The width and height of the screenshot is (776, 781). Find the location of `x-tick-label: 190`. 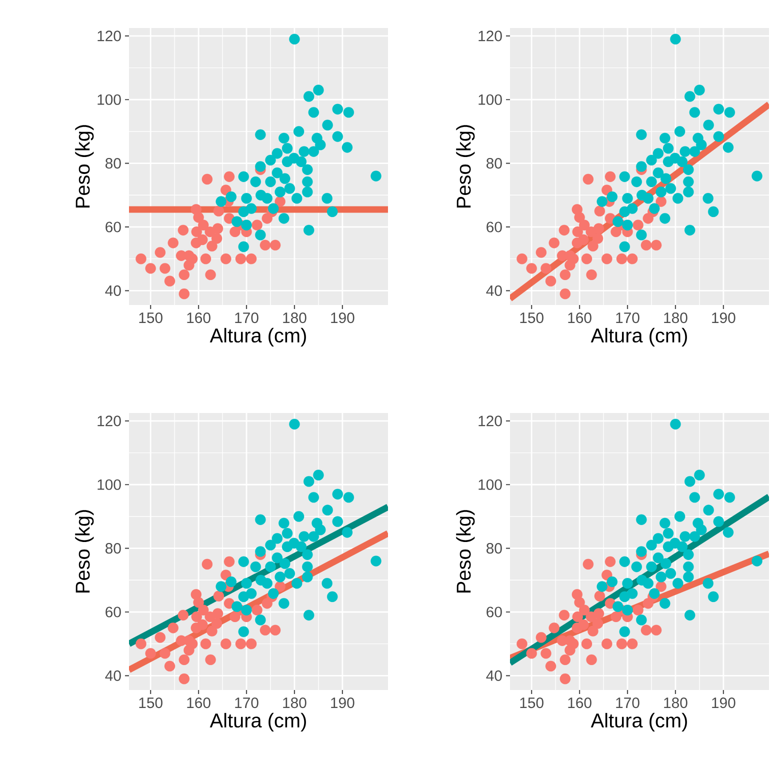

x-tick-label: 190 is located at coordinates (342, 703).